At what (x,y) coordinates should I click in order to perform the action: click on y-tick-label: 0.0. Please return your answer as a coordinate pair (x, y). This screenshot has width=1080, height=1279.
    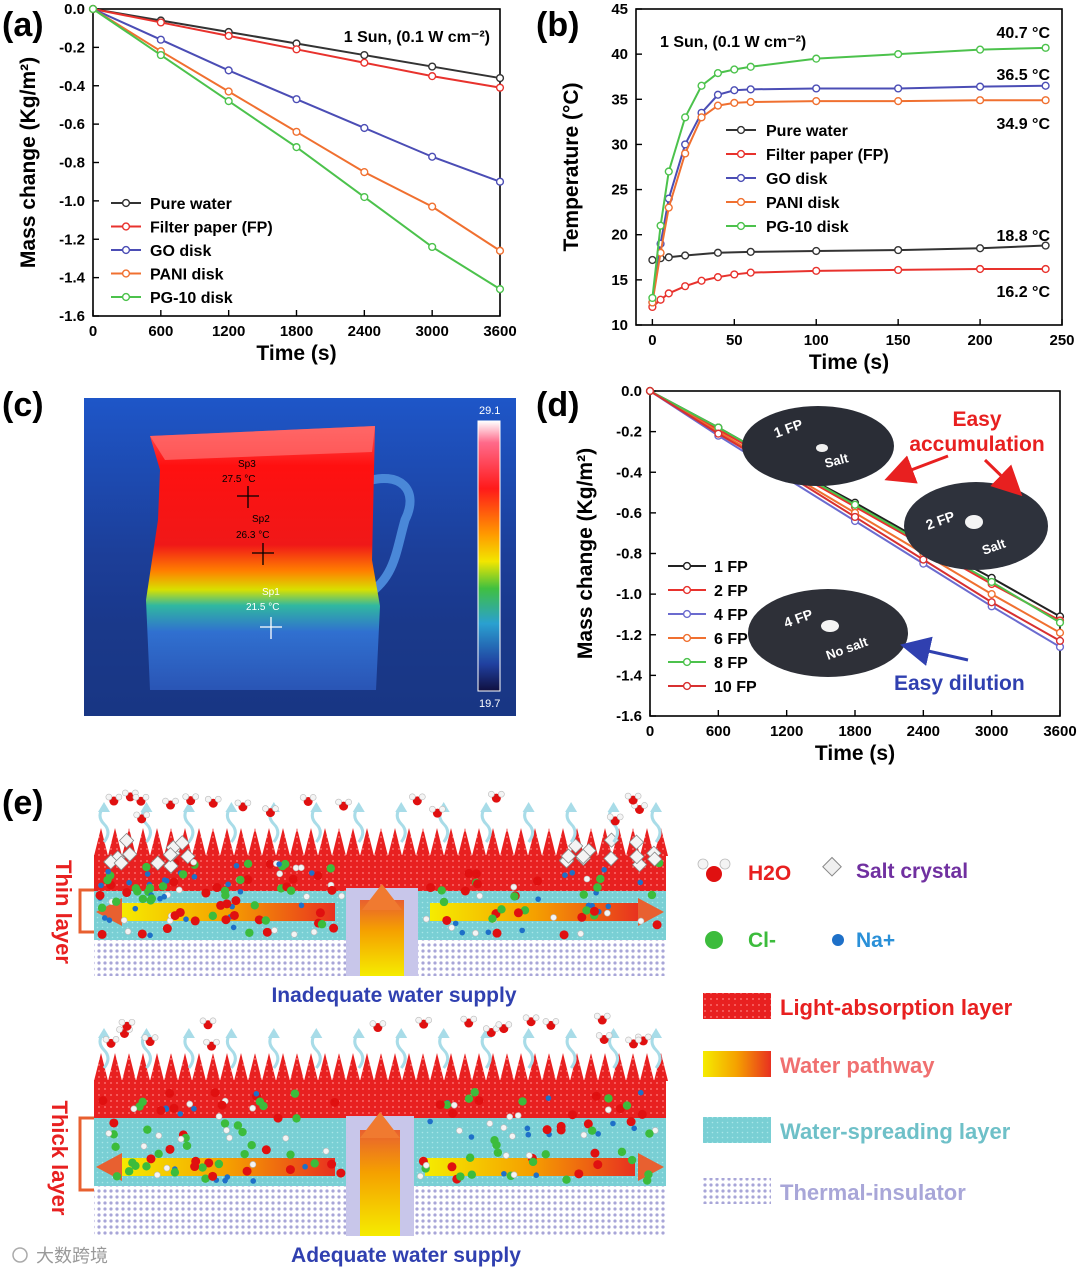
    Looking at the image, I should click on (631, 391).